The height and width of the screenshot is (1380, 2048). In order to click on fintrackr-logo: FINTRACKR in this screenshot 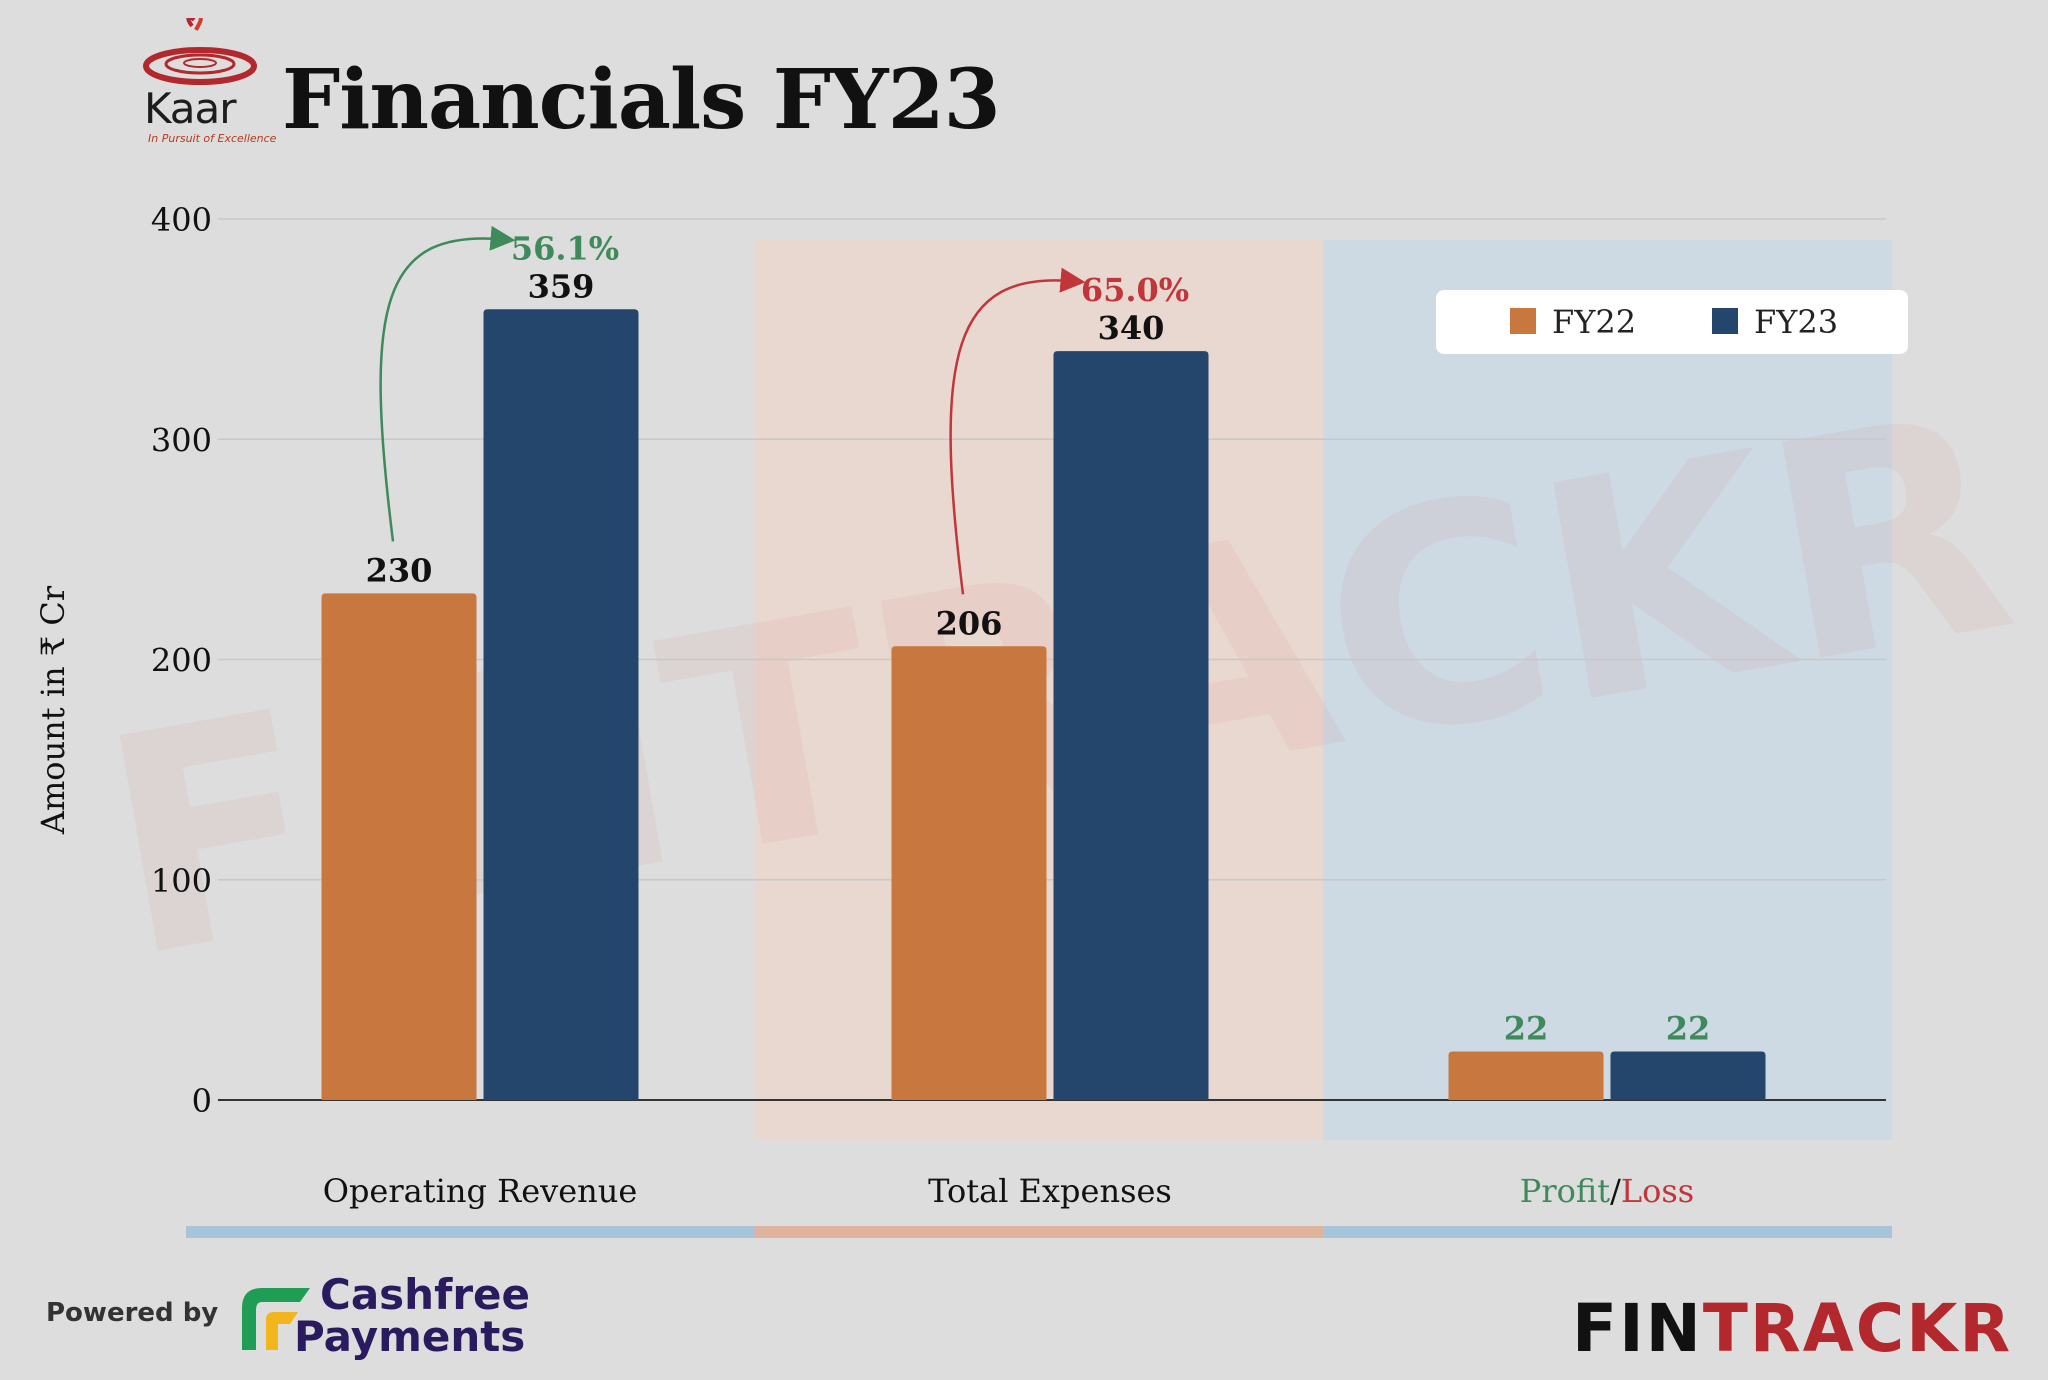, I will do `click(1792, 1328)`.